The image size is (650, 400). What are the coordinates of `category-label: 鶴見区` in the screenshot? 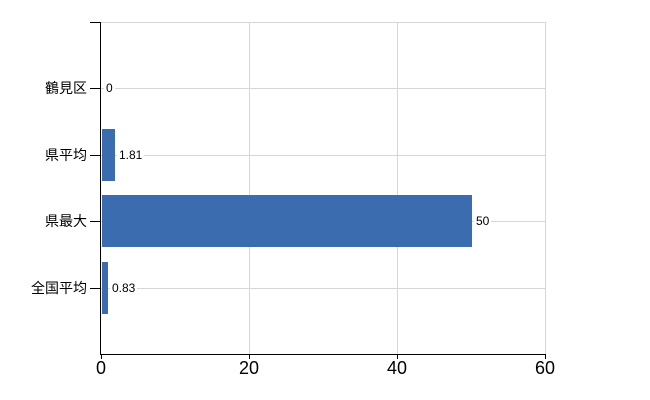 It's located at (66, 88).